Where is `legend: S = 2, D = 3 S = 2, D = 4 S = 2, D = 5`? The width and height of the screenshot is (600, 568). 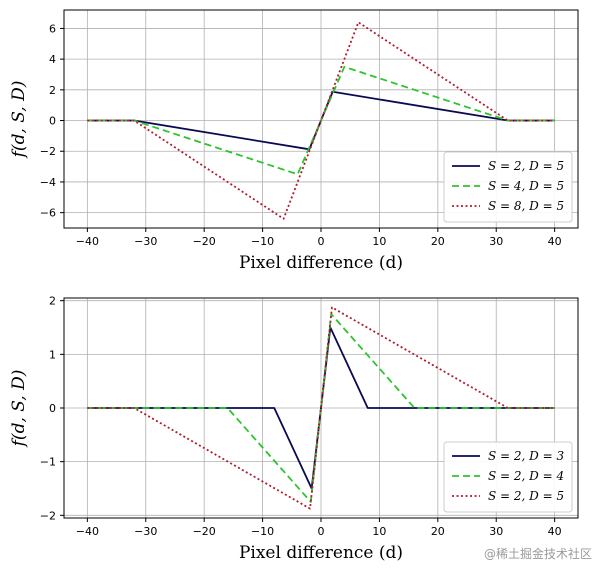
legend: S = 2, D = 3 S = 2, D = 4 S = 2, D = 5 is located at coordinates (508, 477).